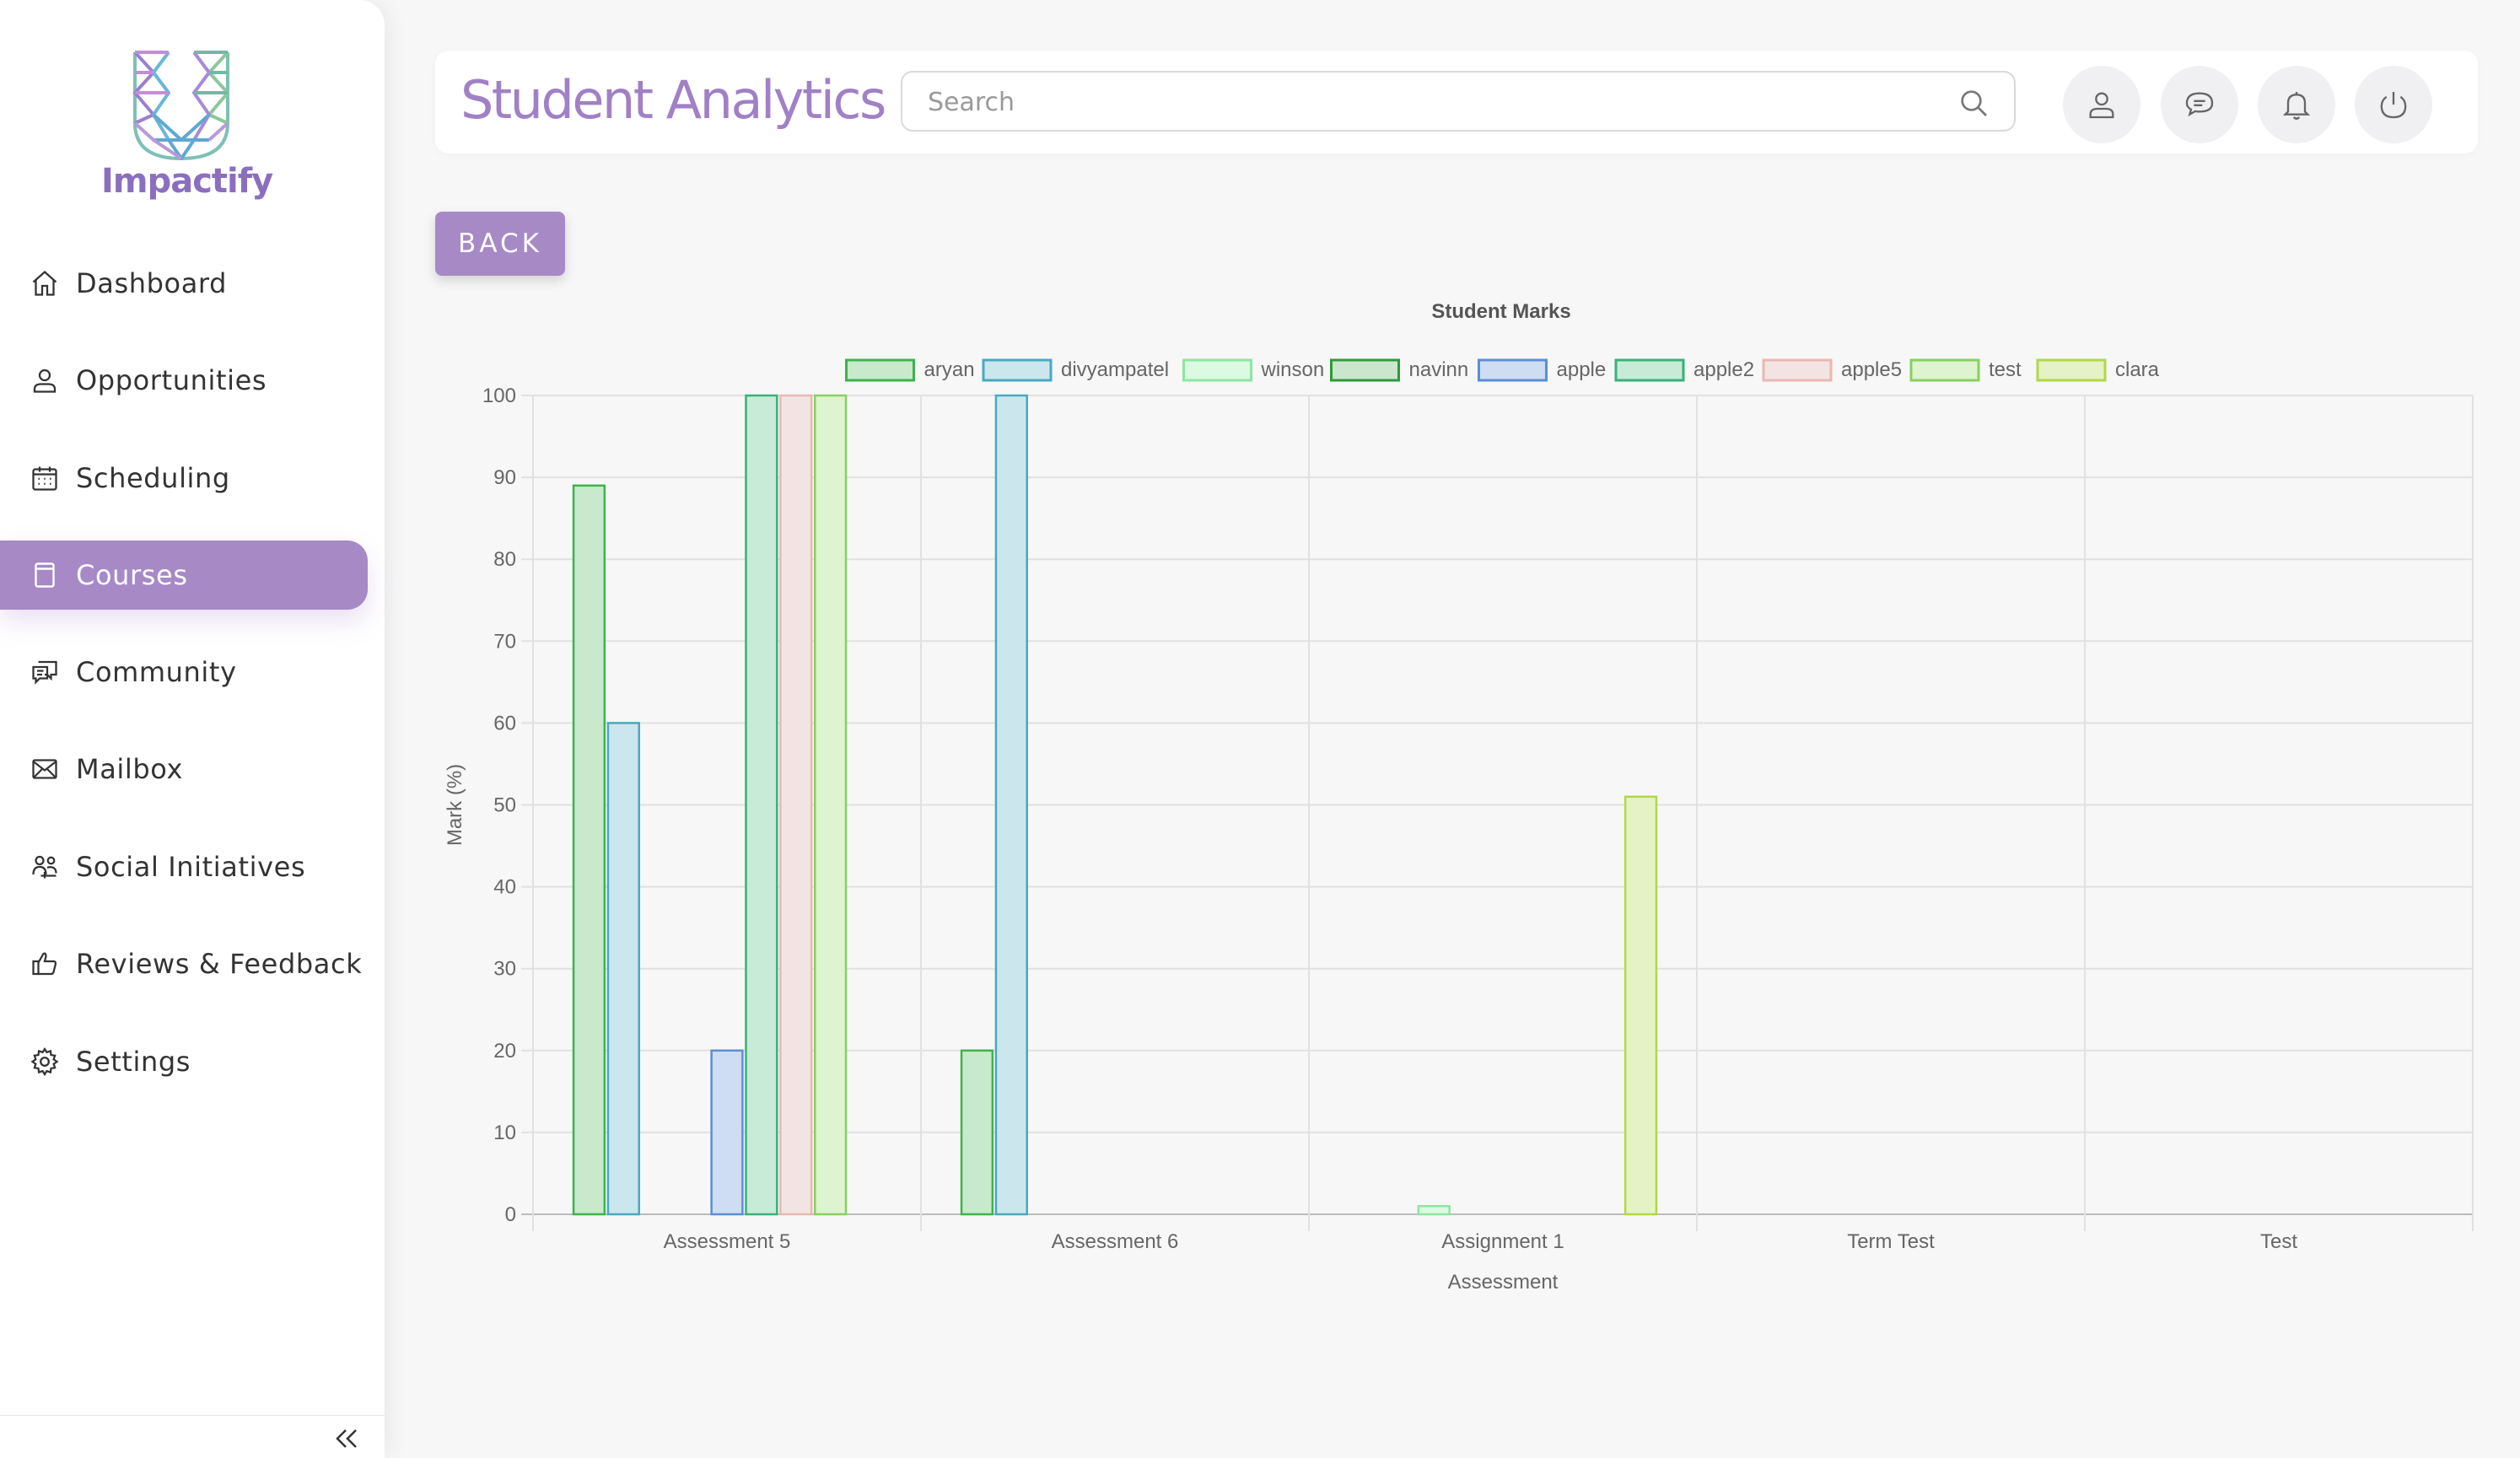 The height and width of the screenshot is (1458, 2520). I want to click on profile-button, so click(2101, 104).